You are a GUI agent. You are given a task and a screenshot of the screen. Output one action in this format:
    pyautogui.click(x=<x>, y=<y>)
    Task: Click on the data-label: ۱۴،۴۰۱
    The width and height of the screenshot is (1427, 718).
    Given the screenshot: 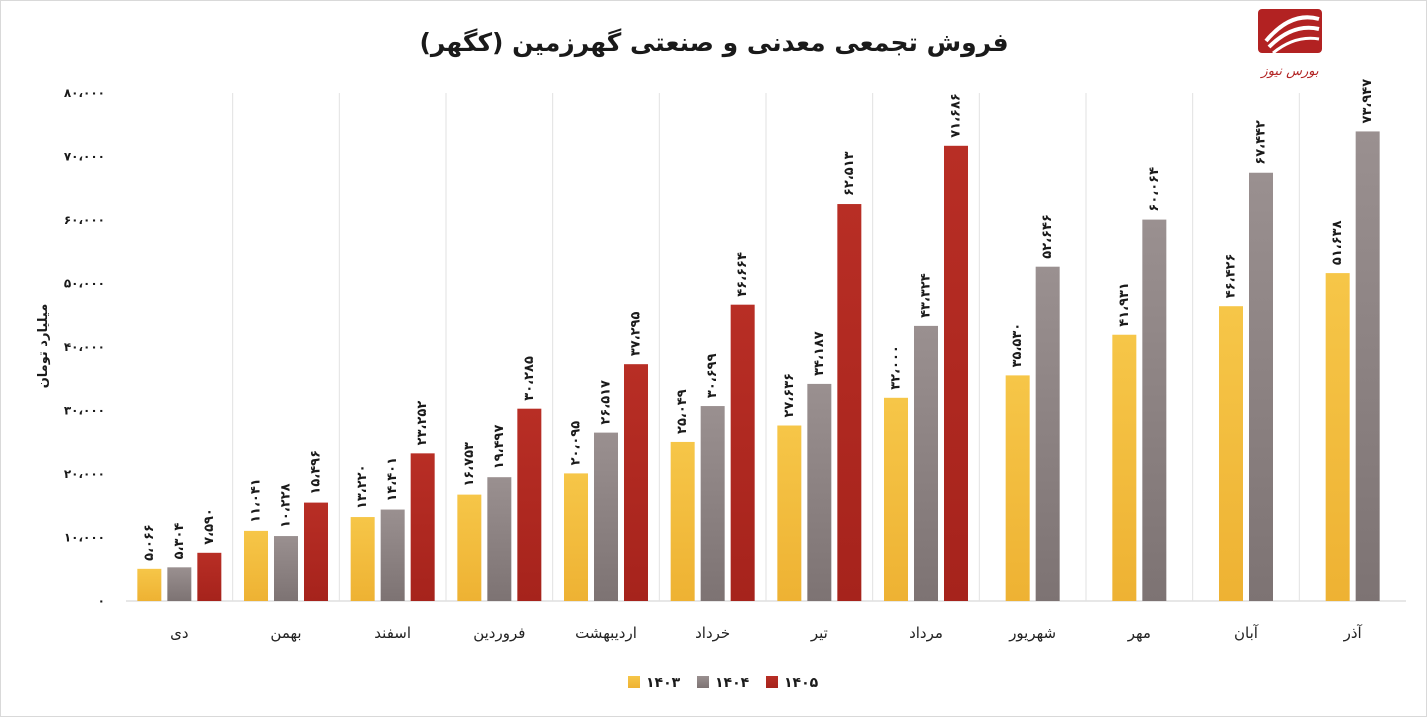 What is the action you would take?
    pyautogui.click(x=392, y=479)
    